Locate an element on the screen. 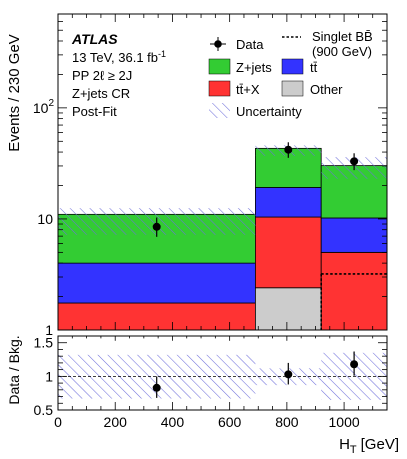 The height and width of the screenshot is (459, 407). x-axis-label-unit: [GeV] is located at coordinates (380, 444).